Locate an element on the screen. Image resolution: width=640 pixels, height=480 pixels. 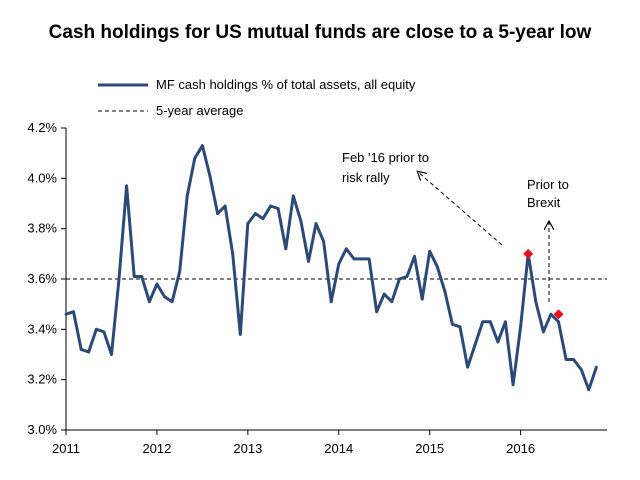
x-tick-label: 2016 is located at coordinates (520, 448).